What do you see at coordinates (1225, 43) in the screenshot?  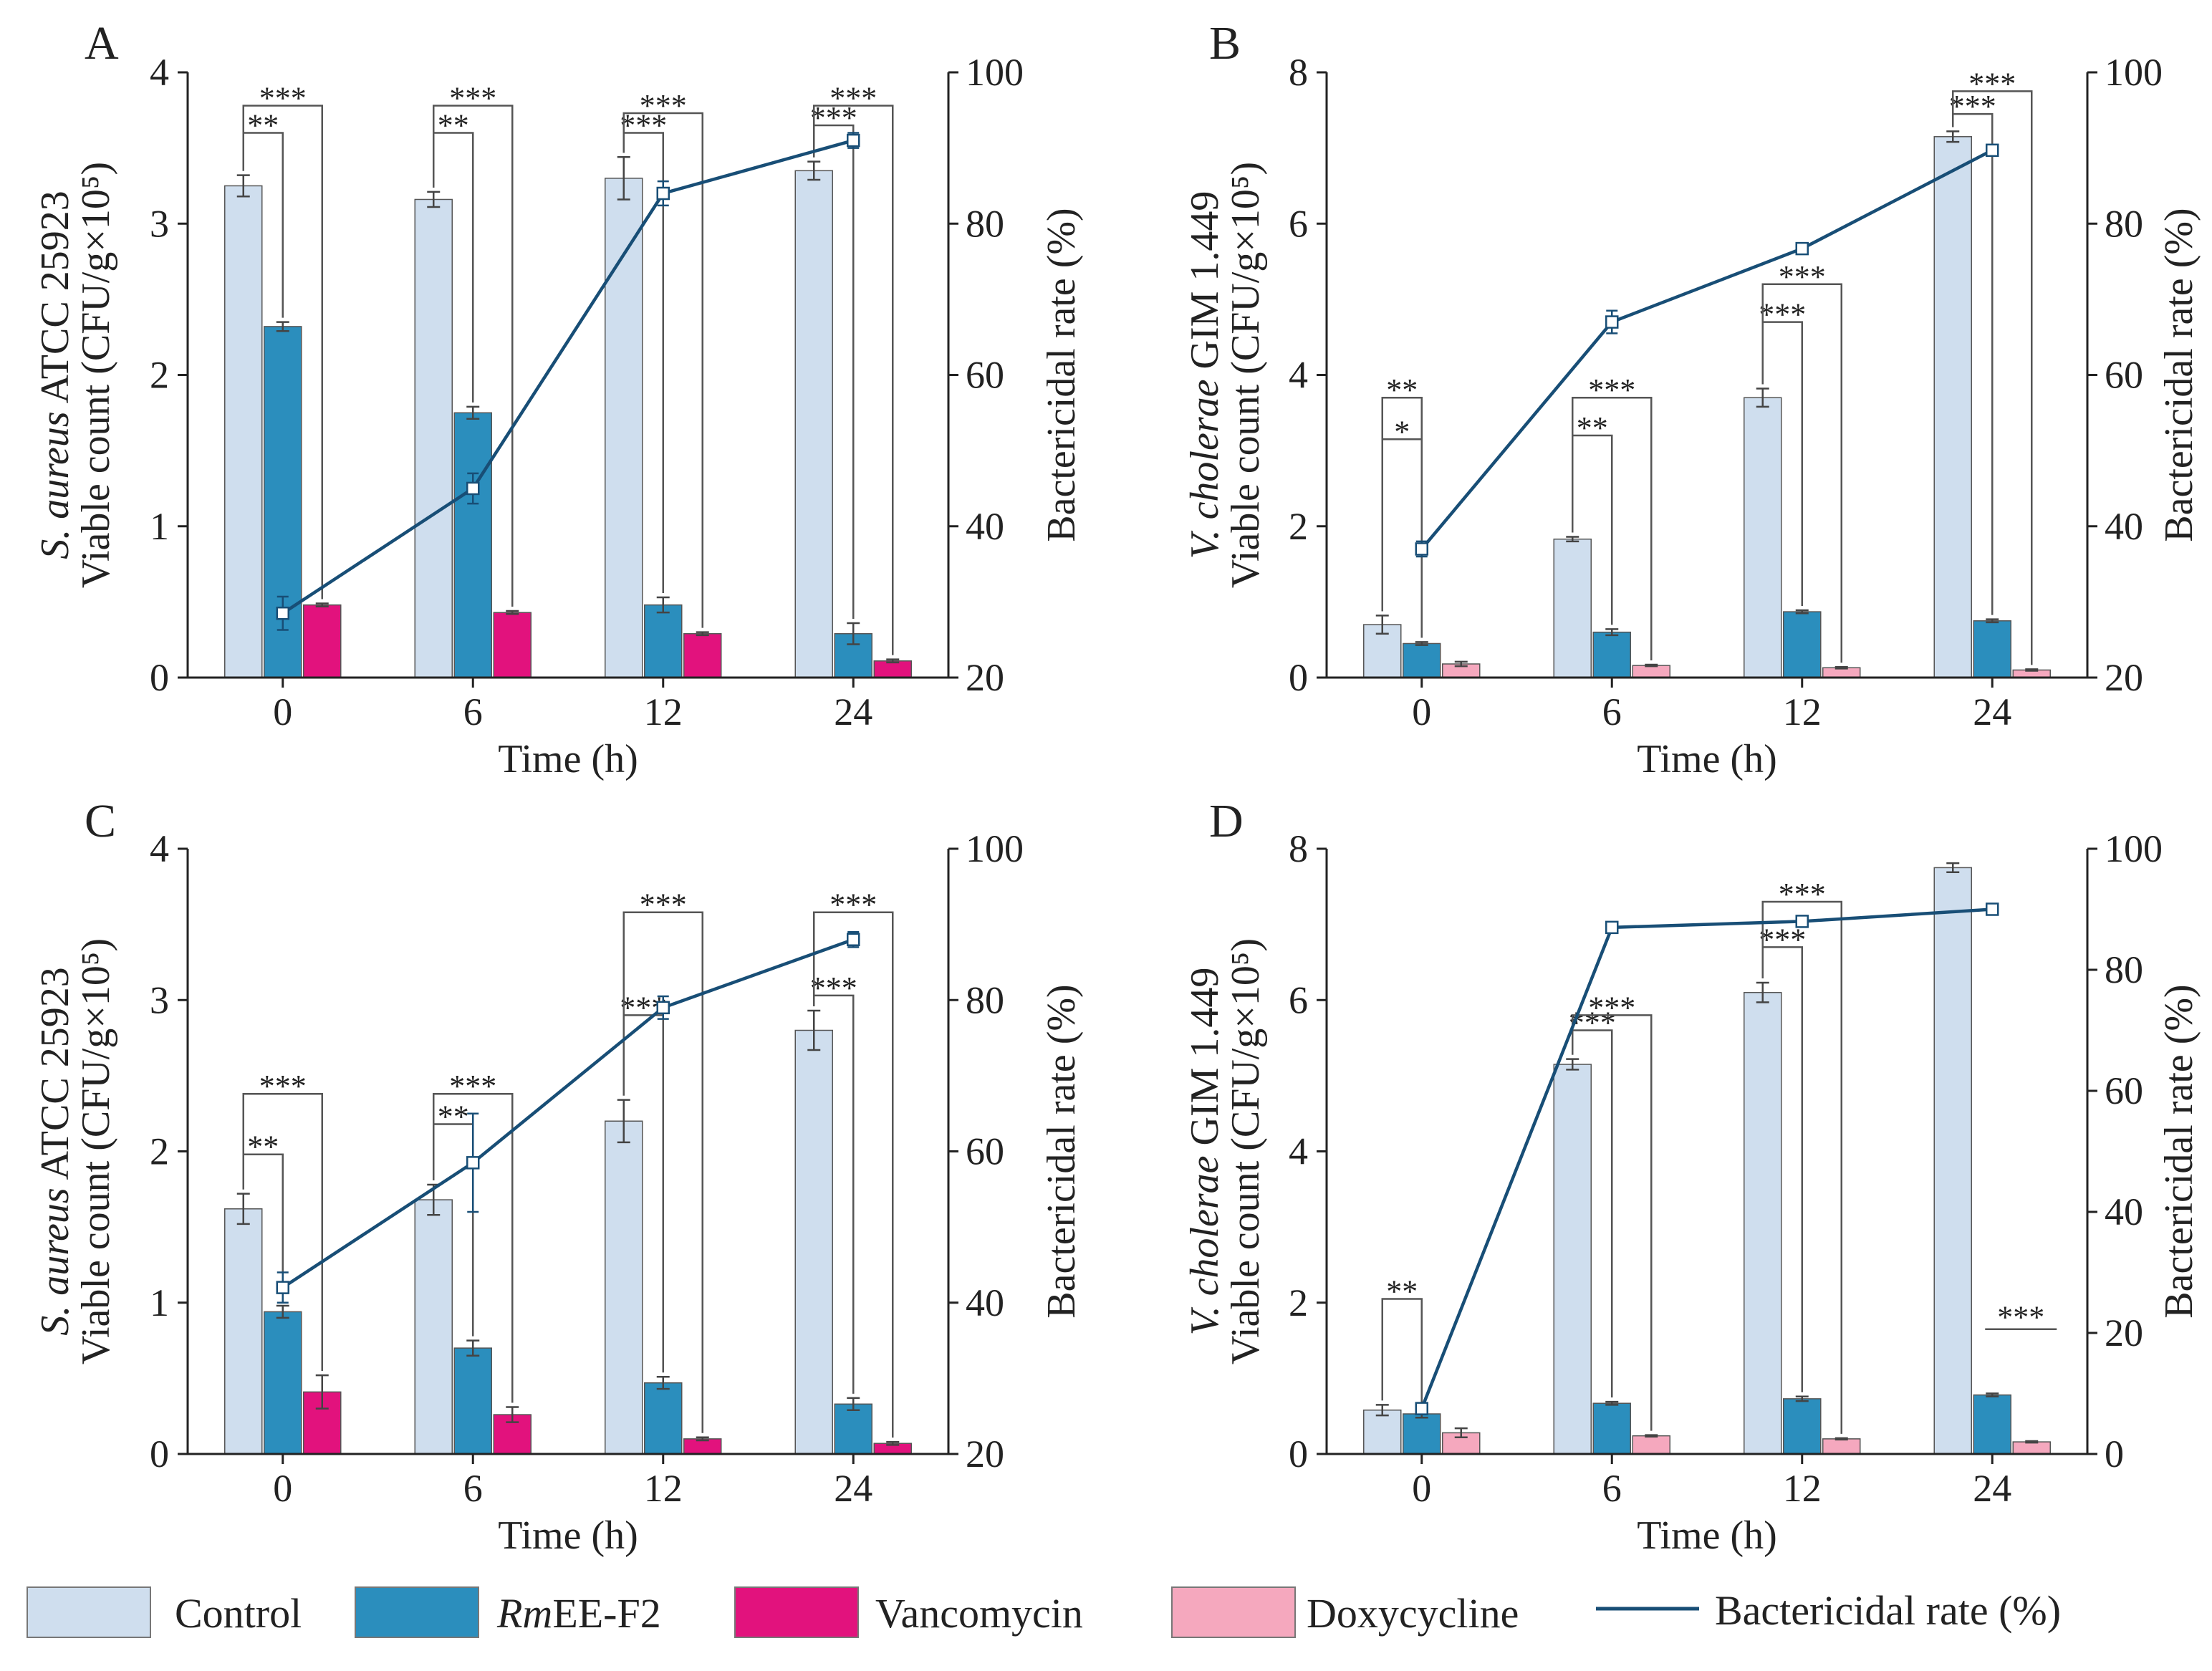 I see `panel-letter: B` at bounding box center [1225, 43].